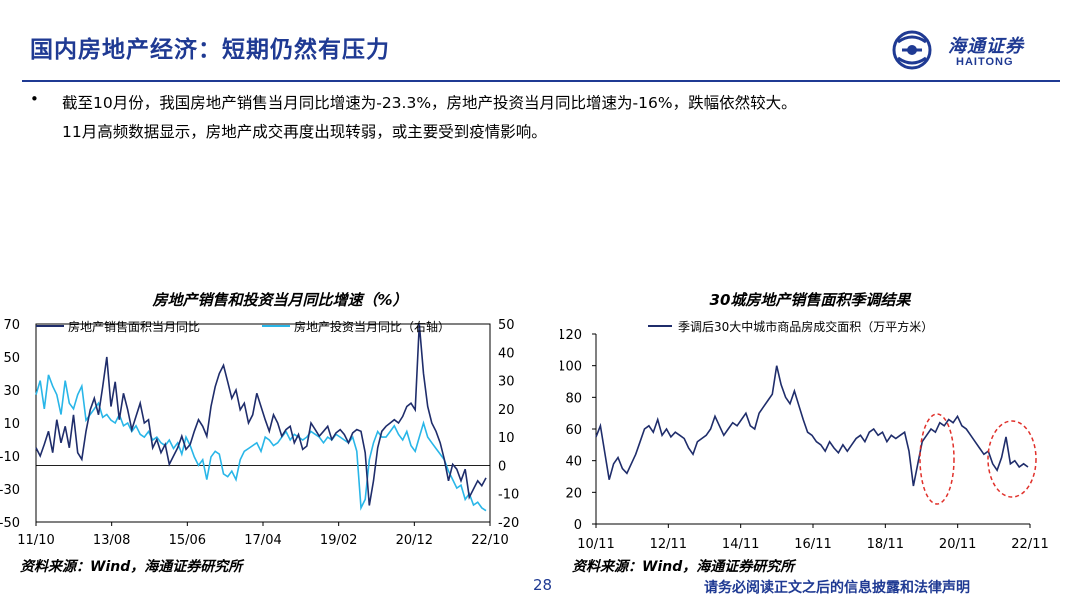  What do you see at coordinates (805, 326) in the screenshot?
I see `legend-label: 季调后30大中城市商品房成交面积（万平方米）` at bounding box center [805, 326].